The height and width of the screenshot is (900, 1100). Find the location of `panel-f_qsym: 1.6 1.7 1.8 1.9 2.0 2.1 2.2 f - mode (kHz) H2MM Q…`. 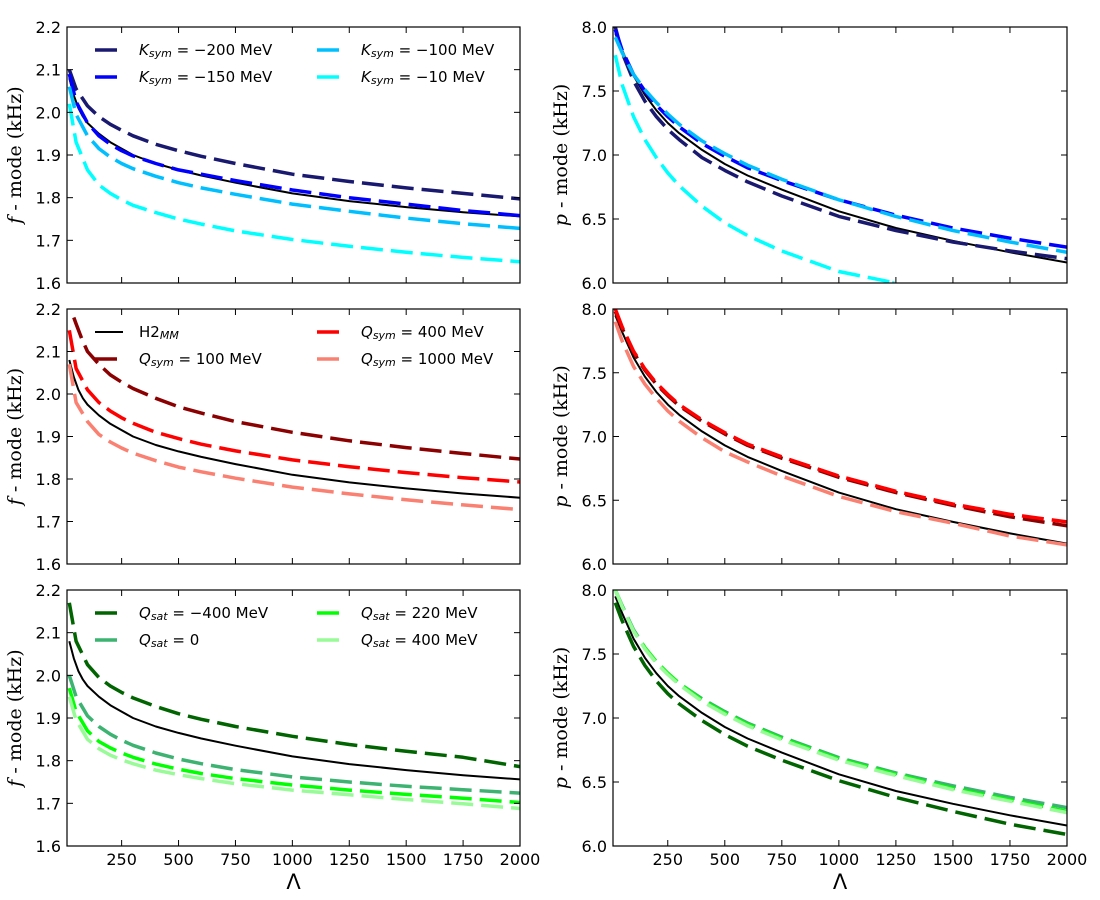

panel-f_qsym: 1.6 1.7 1.8 1.9 2.0 2.1 2.2 f - mode (kHz) H2MM Q… is located at coordinates (262, 437).